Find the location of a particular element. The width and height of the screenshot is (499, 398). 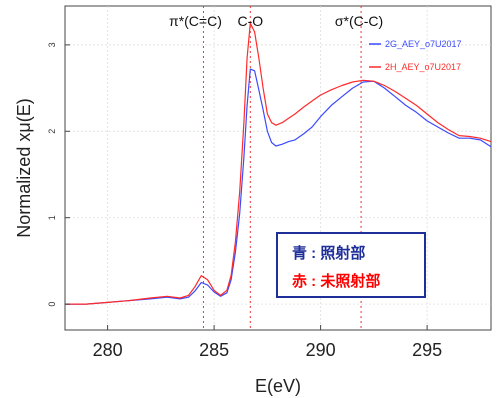

region-legend-frame is located at coordinates (351, 265).